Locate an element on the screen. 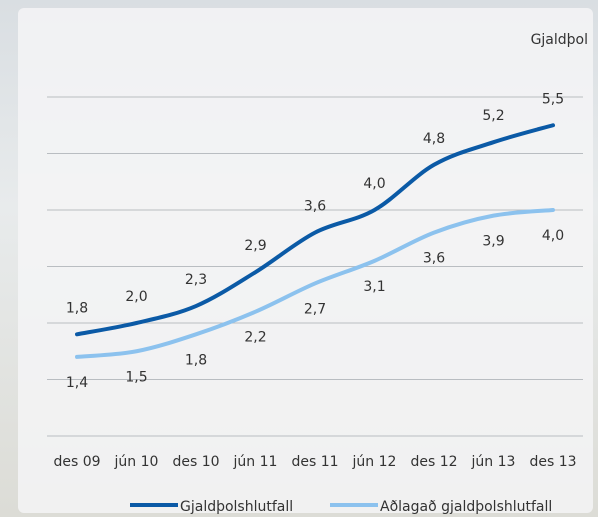  x-tick-label: des 10 is located at coordinates (195, 462).